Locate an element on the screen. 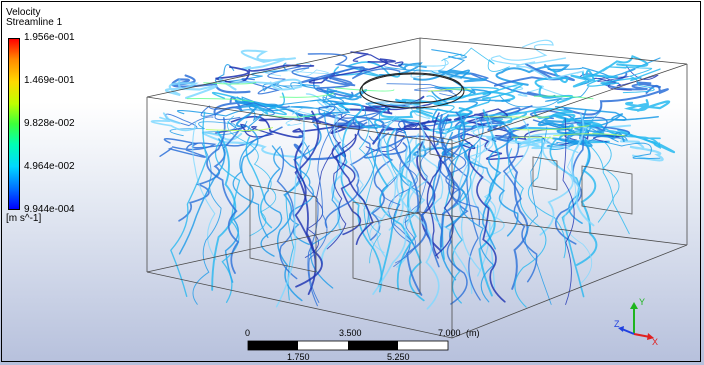 Image resolution: width=704 pixels, height=365 pixels. legend-value-min: 9.944e-004 is located at coordinates (49, 209).